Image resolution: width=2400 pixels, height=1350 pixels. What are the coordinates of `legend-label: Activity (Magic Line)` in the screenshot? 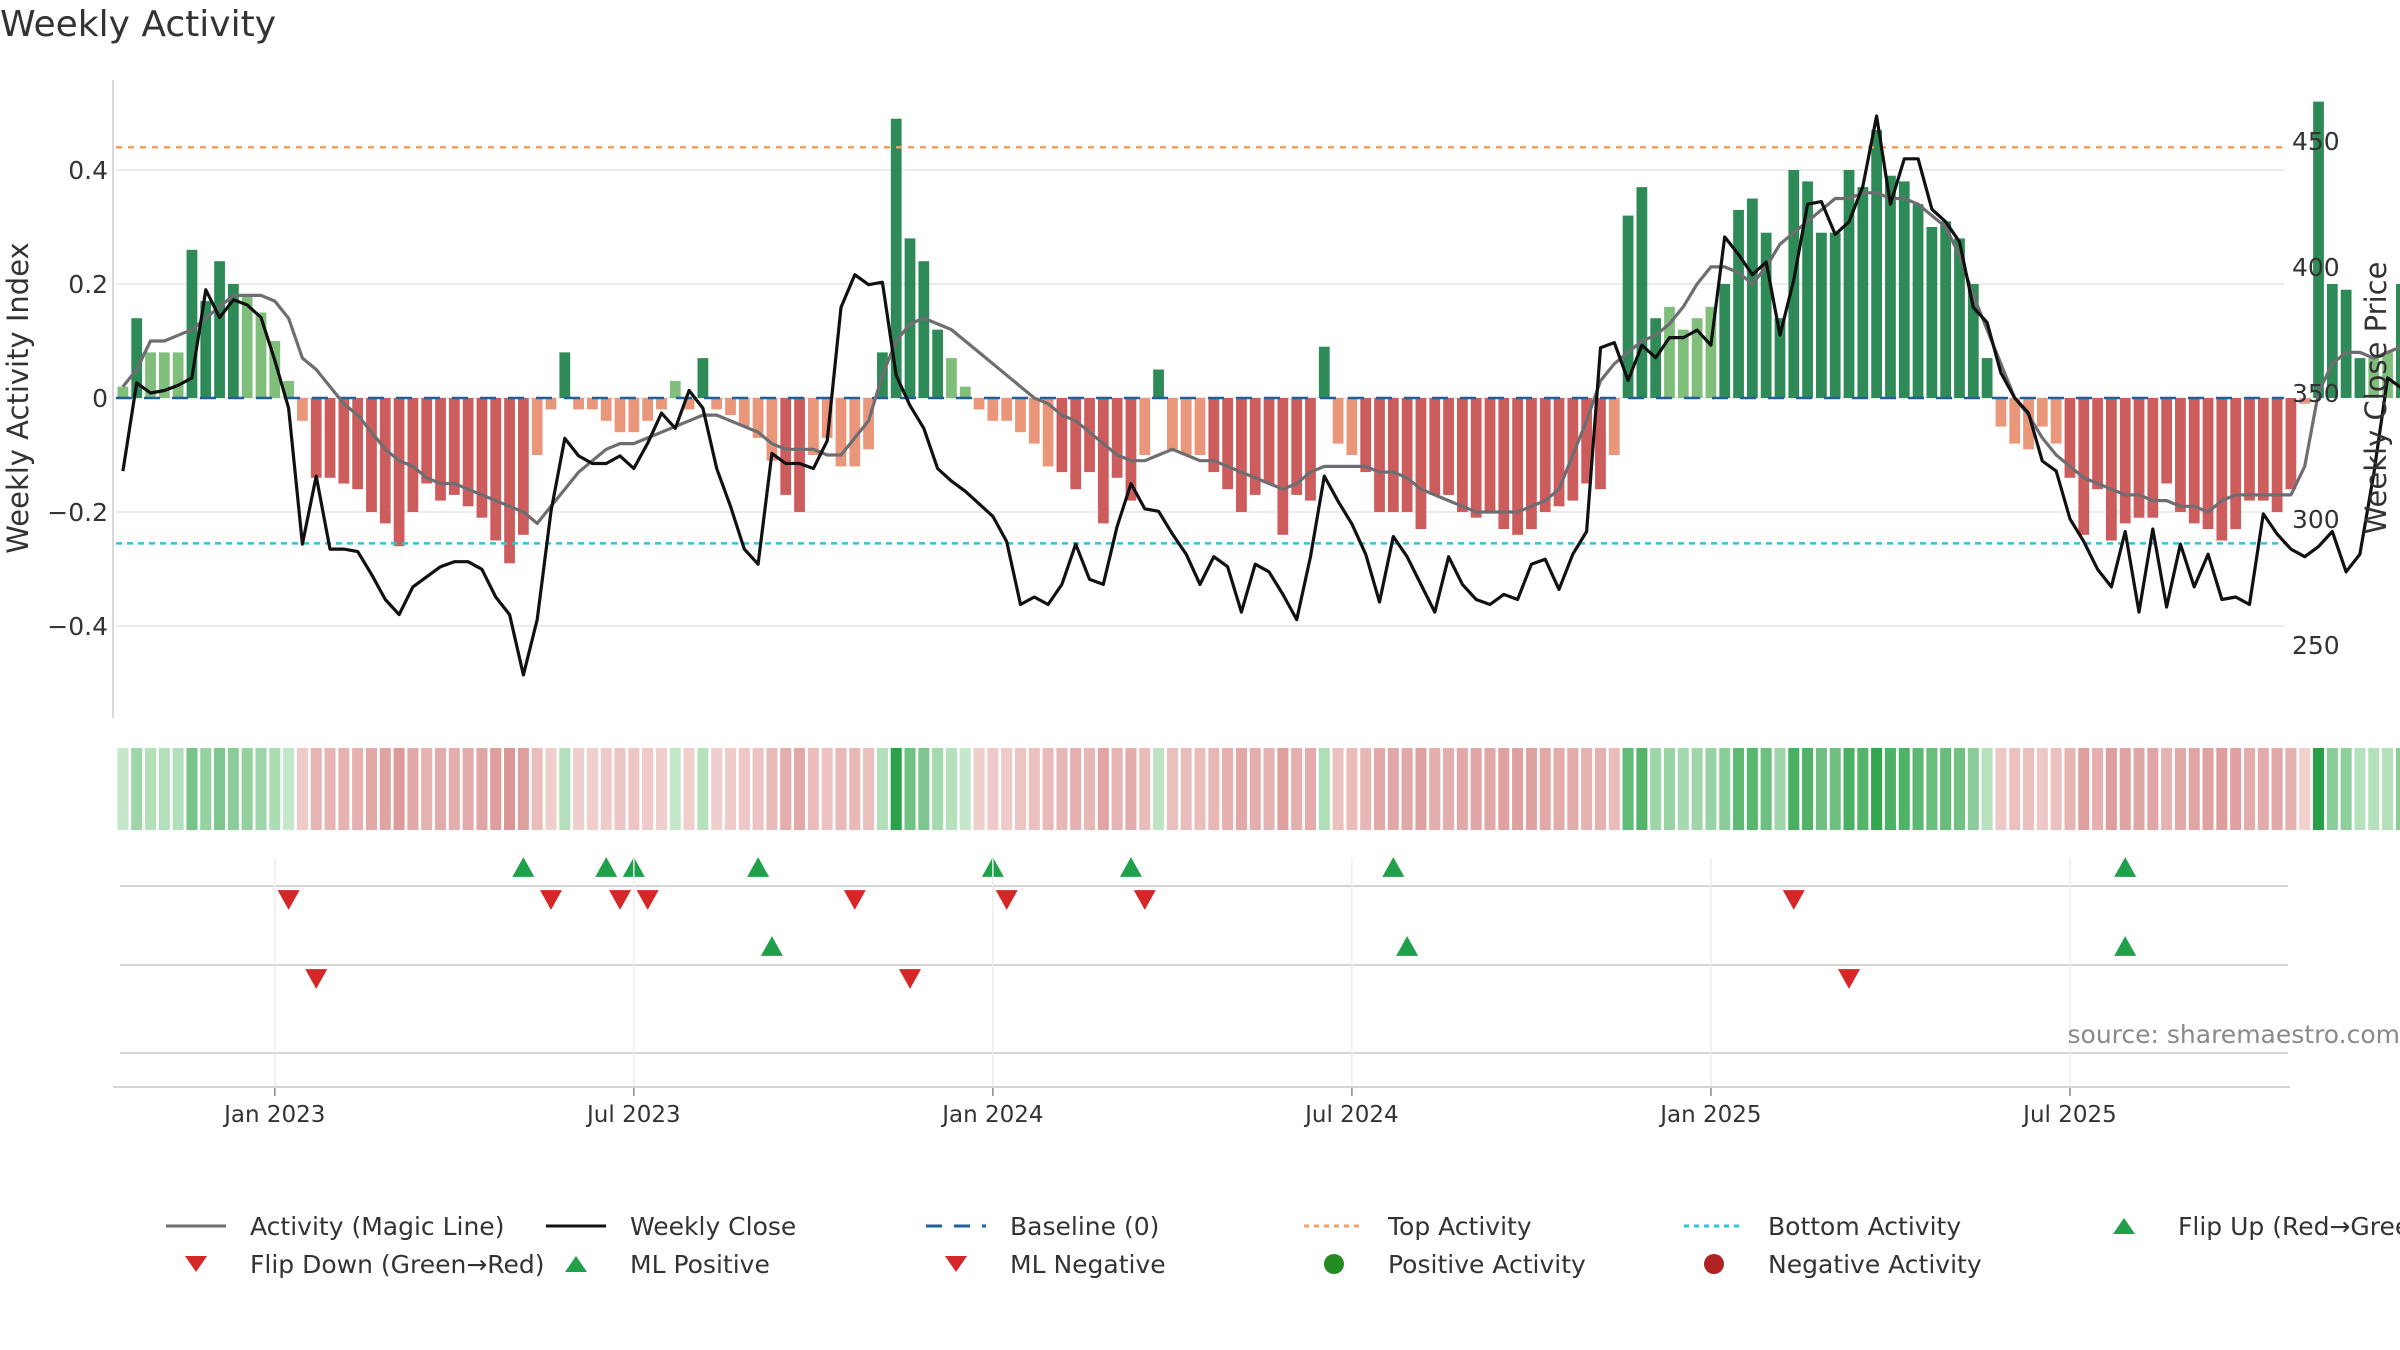 It's located at (377, 1226).